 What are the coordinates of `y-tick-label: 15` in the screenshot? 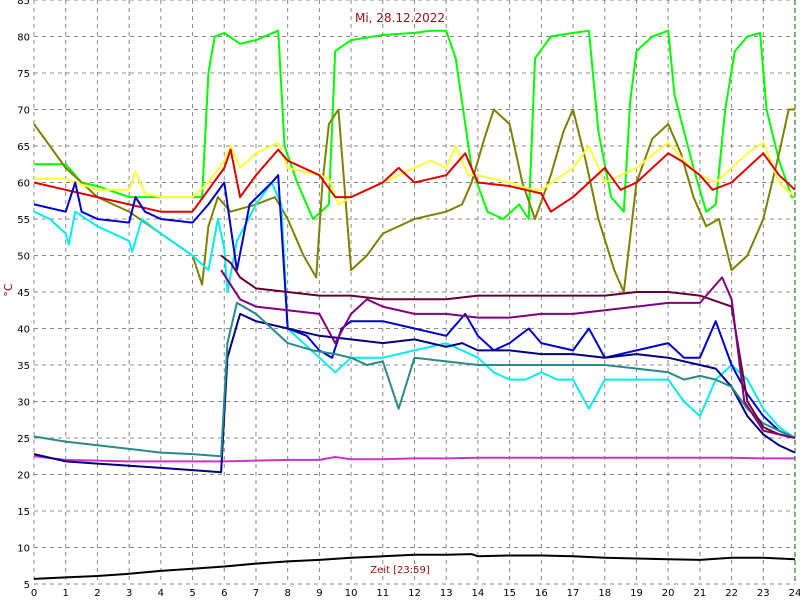 It's located at (23, 512).